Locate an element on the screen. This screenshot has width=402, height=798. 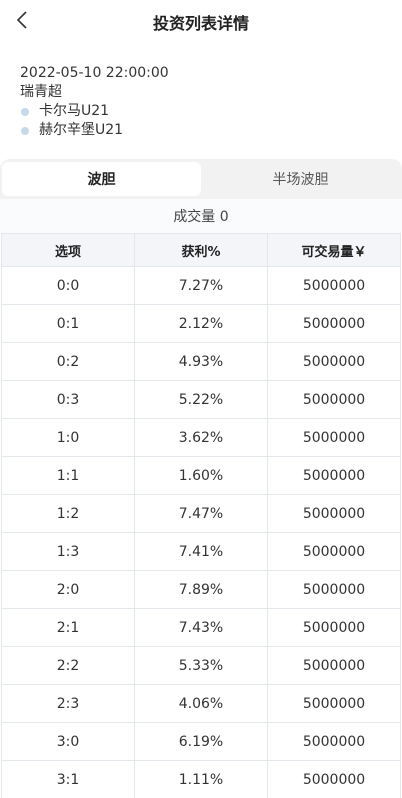
table-row: 3:1 1.11% 5000000 is located at coordinates (201, 779).